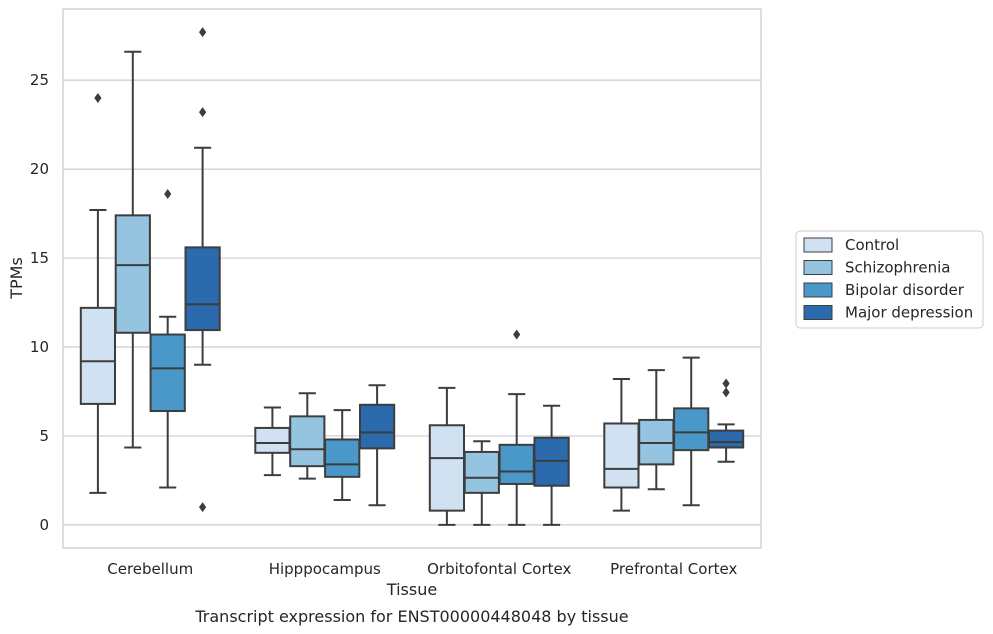 The image size is (993, 634). I want to click on y-tick-label: 0, so click(44, 525).